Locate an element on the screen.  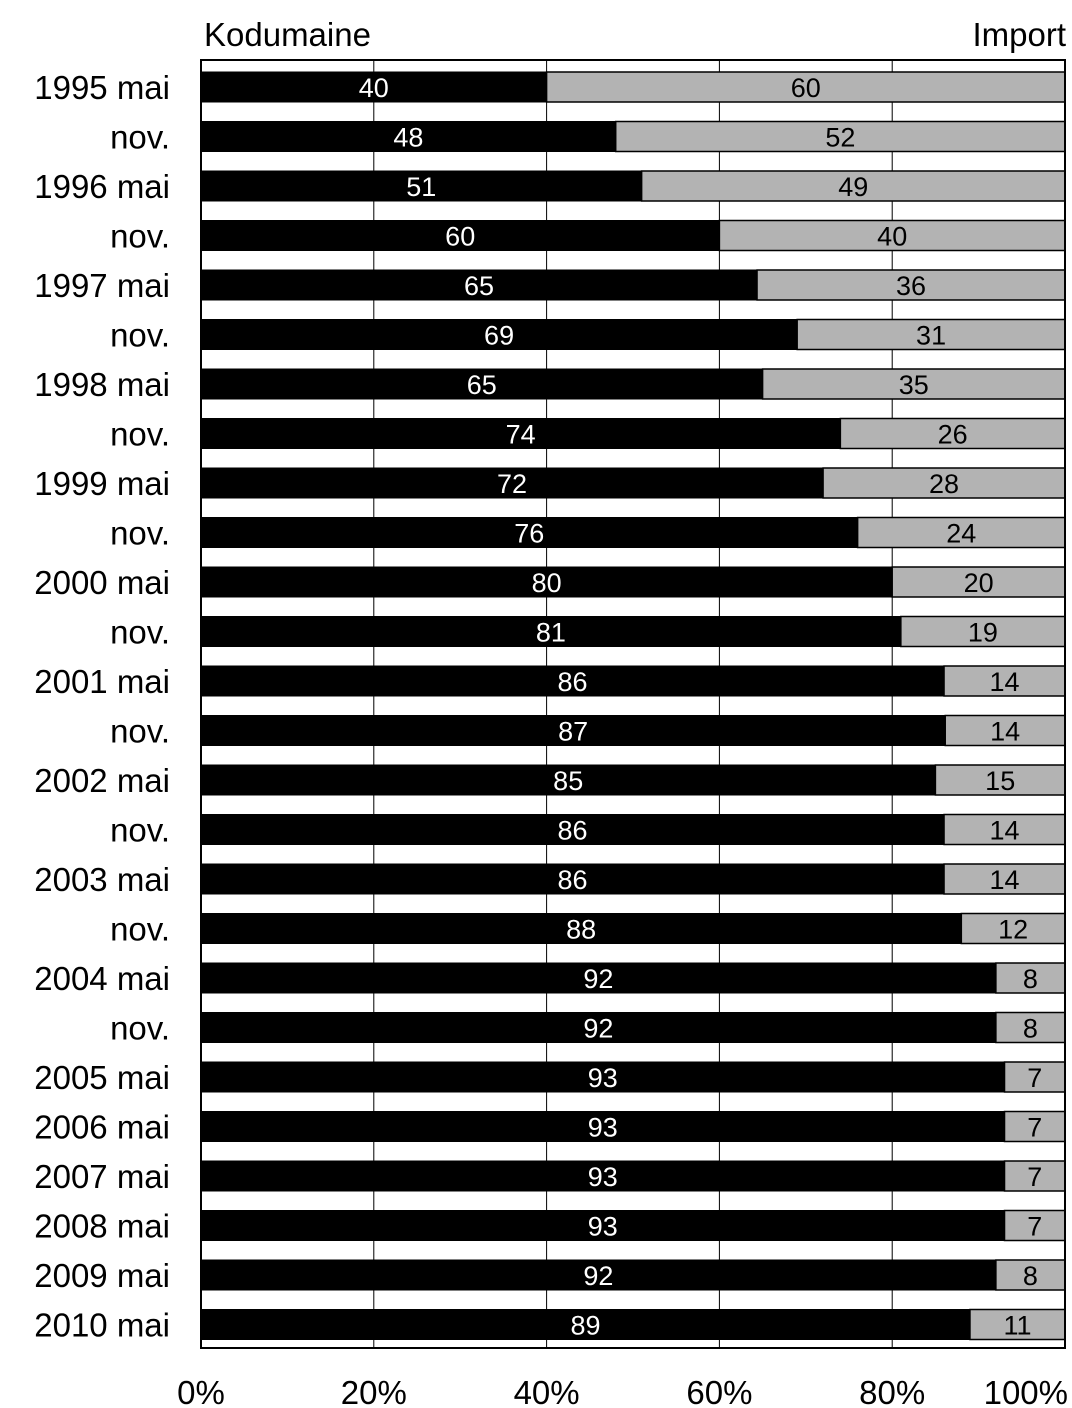
data-label-kodumaine: 72 is located at coordinates (512, 484).